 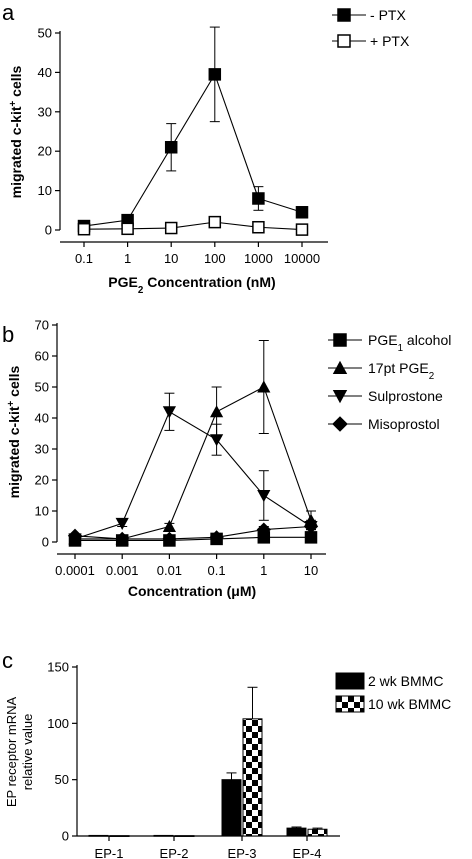 I want to click on panel-b-y-tick-label: 60, so click(x=42, y=356).